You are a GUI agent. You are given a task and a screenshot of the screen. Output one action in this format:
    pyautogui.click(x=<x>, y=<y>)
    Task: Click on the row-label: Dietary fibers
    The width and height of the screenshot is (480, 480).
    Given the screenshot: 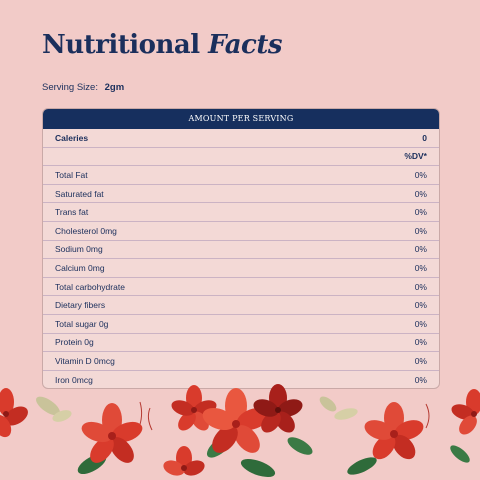 What is the action you would take?
    pyautogui.click(x=80, y=305)
    